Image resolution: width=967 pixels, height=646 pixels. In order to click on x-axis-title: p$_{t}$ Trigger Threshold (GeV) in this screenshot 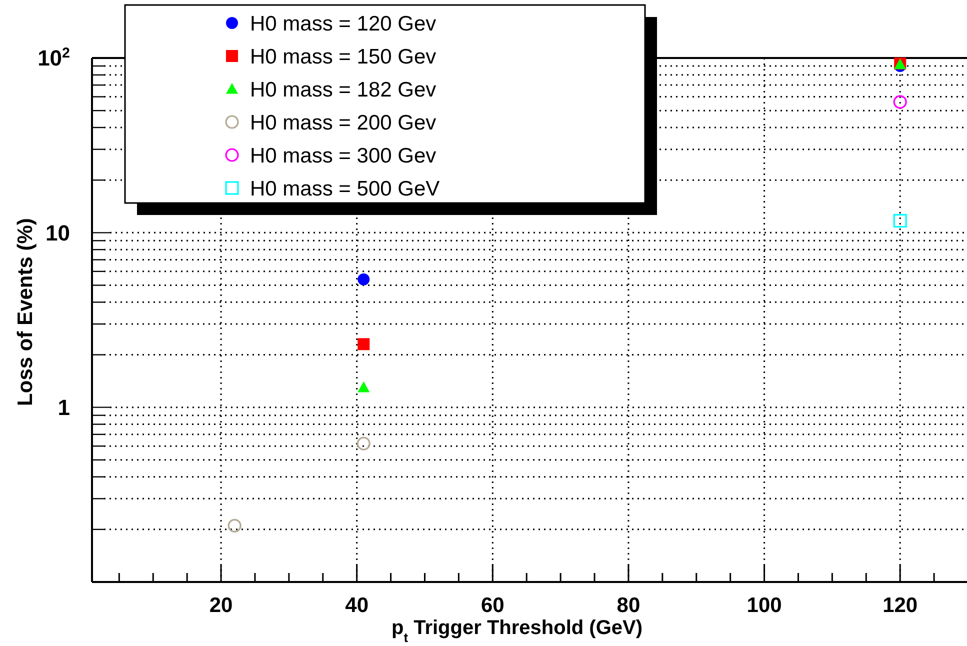, I will do `click(517, 630)`.